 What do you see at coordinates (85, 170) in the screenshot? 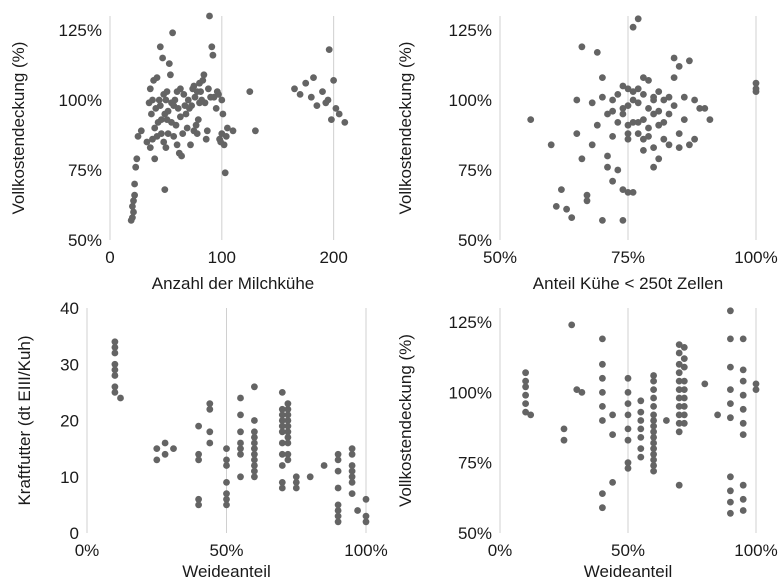
I see `y-tick-label: 75%` at bounding box center [85, 170].